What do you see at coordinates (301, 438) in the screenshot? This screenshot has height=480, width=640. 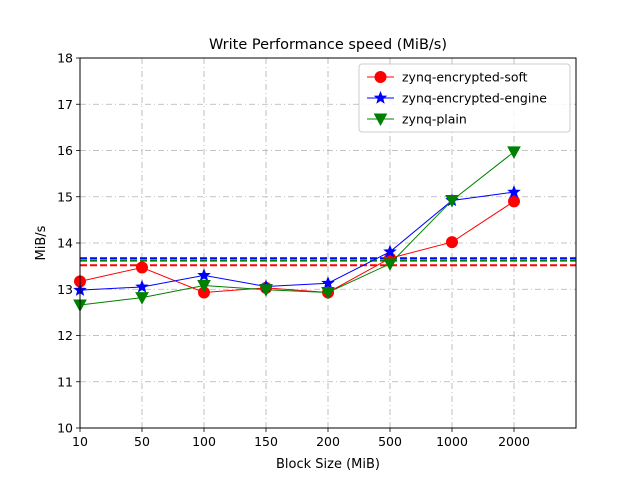 I see `x-axis: 10 50 100 150 200 500 1000 2000` at bounding box center [301, 438].